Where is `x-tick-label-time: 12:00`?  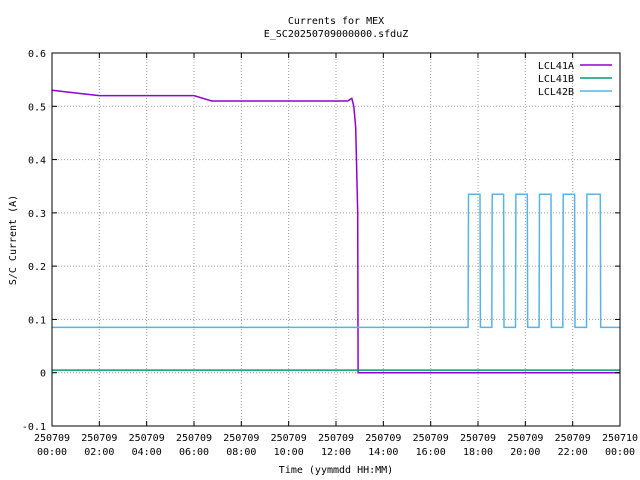
x-tick-label-time: 12:00 is located at coordinates (336, 452).